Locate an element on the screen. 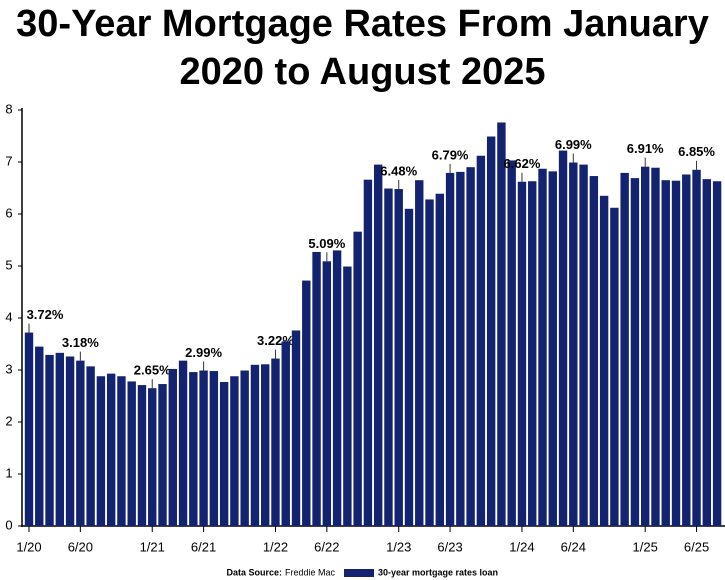 Image resolution: width=725 pixels, height=580 pixels. y-tick-label: 6 is located at coordinates (8, 212).